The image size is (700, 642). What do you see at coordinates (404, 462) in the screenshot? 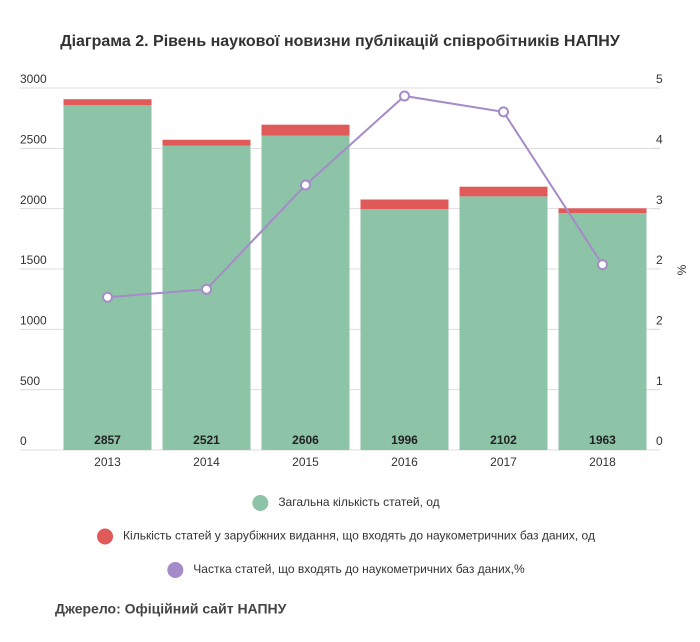
I see `x-tick-label: 2016` at bounding box center [404, 462].